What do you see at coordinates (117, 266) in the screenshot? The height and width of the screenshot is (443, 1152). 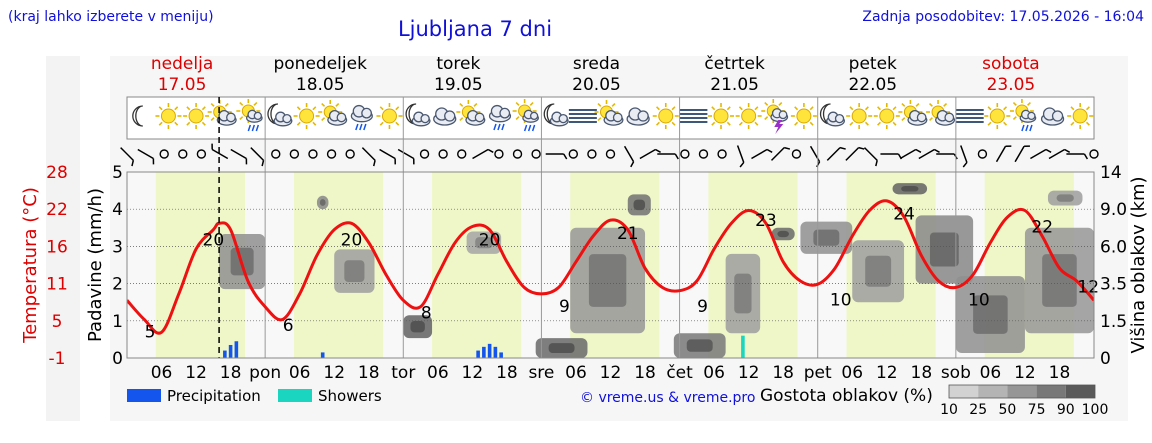 I see `precip-axis-ticks: 0 1 2 3 4 5` at bounding box center [117, 266].